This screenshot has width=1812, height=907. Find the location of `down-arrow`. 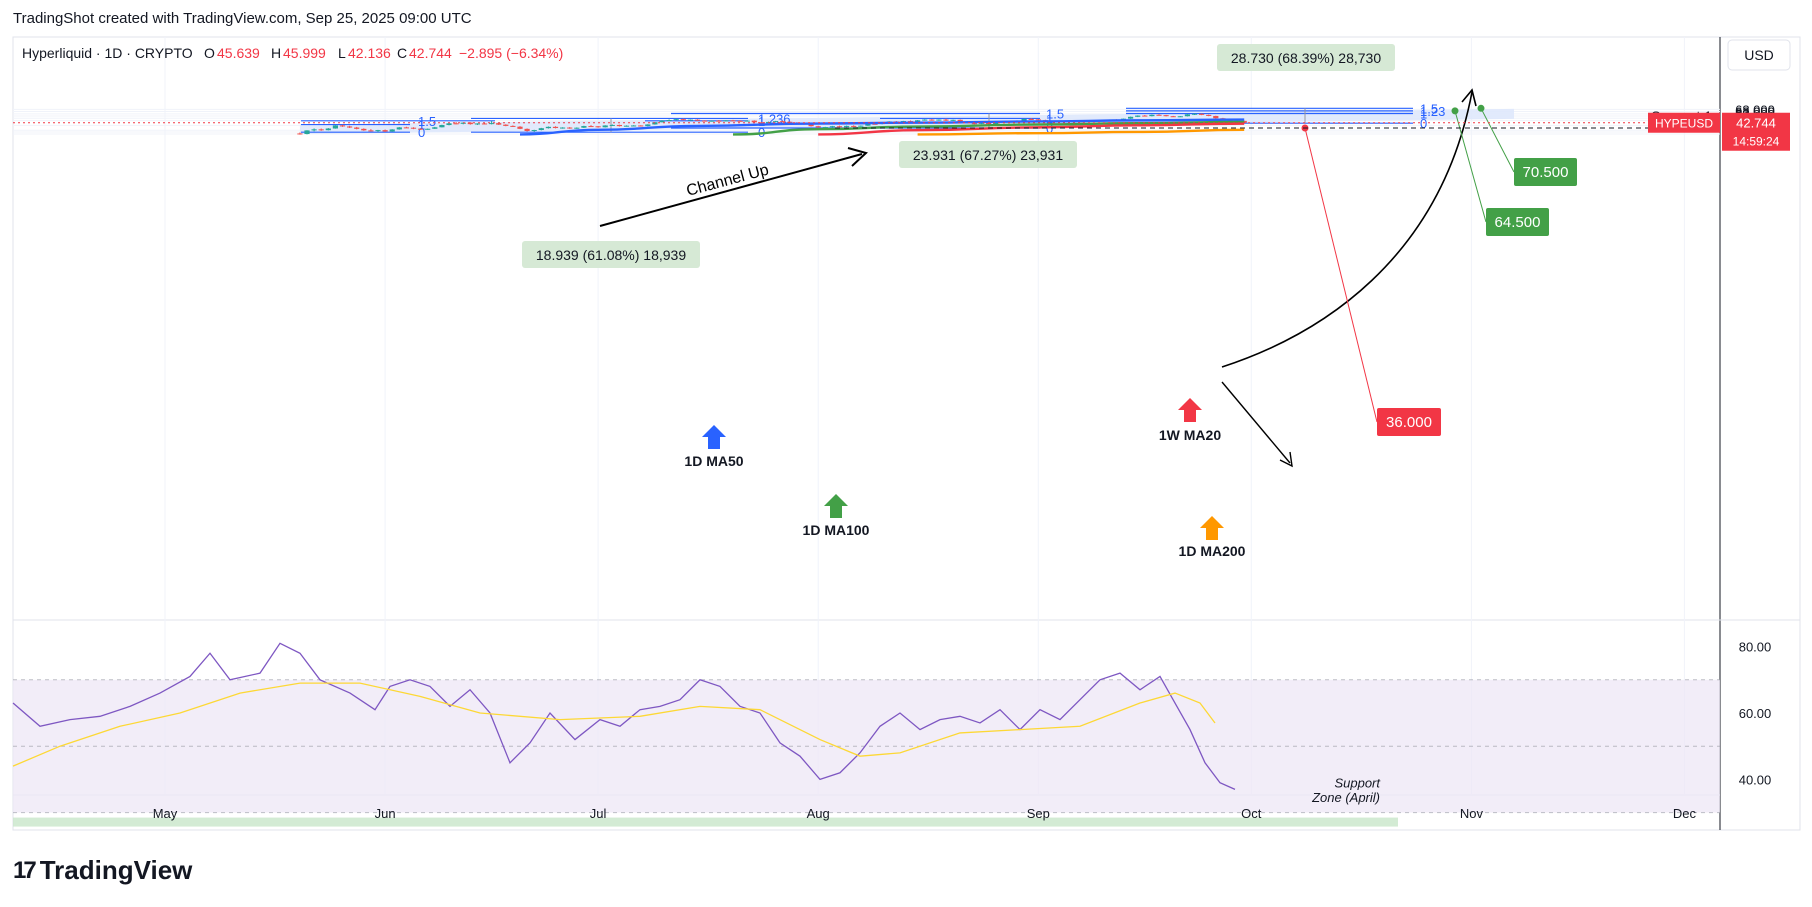

down-arrow is located at coordinates (1256, 422).